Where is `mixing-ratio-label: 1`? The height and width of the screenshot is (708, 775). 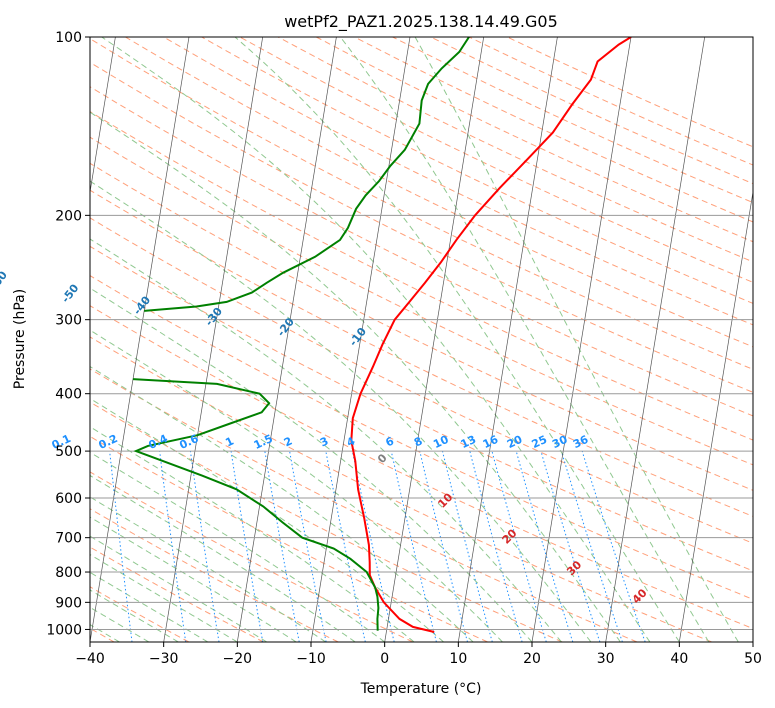
mixing-ratio-label: 1 is located at coordinates (229, 441).